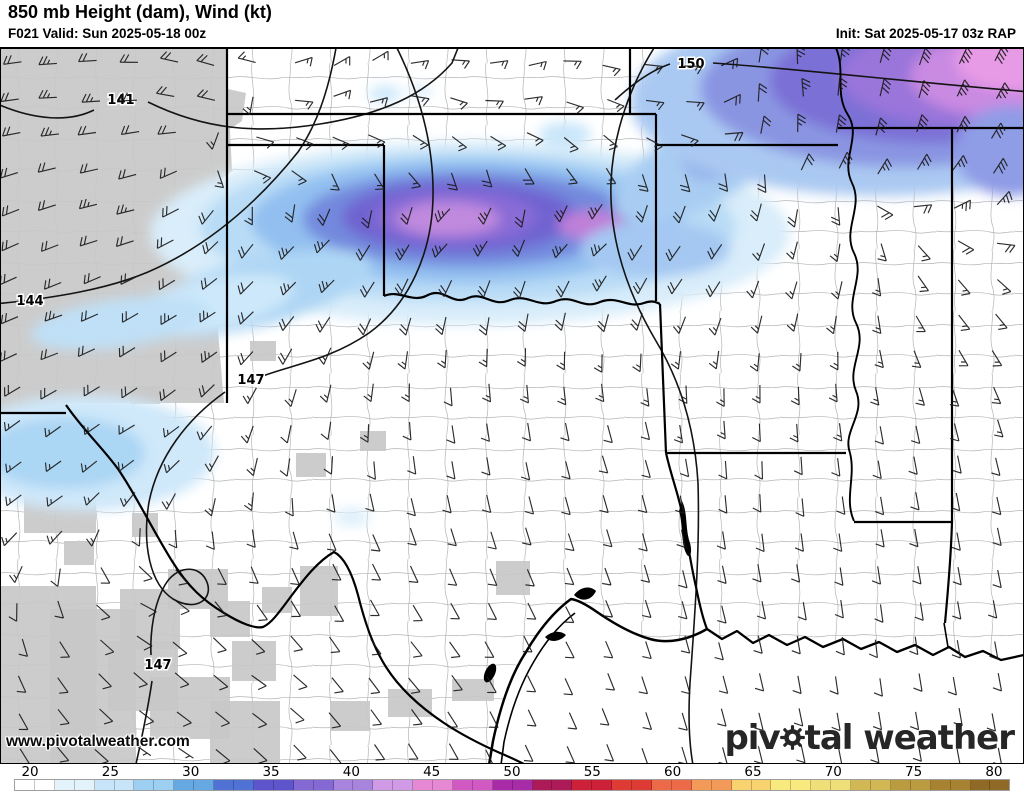 Image resolution: width=1024 pixels, height=791 pixels. What do you see at coordinates (792, 737) in the screenshot?
I see `gear-icon` at bounding box center [792, 737].